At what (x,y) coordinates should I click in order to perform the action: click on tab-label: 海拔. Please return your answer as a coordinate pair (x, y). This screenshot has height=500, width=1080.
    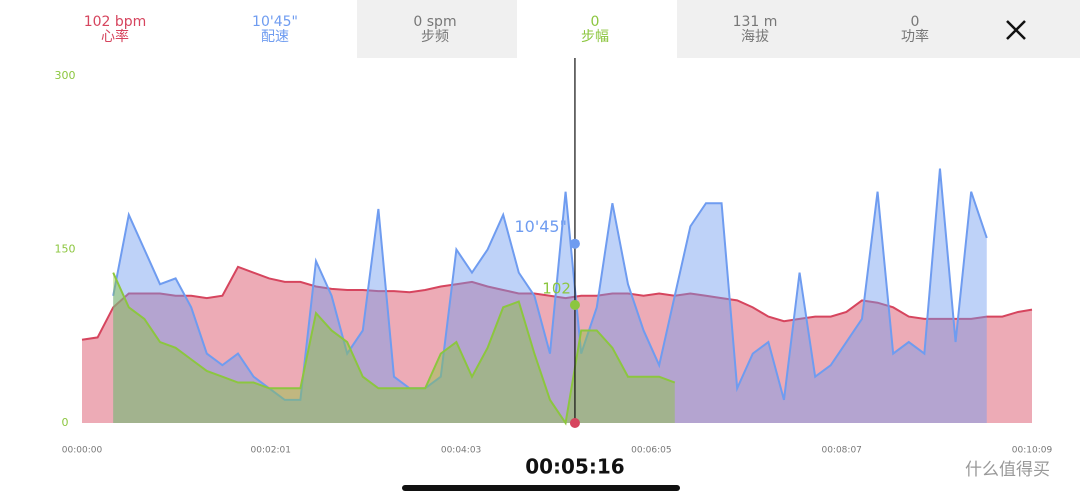
    Looking at the image, I should click on (755, 37).